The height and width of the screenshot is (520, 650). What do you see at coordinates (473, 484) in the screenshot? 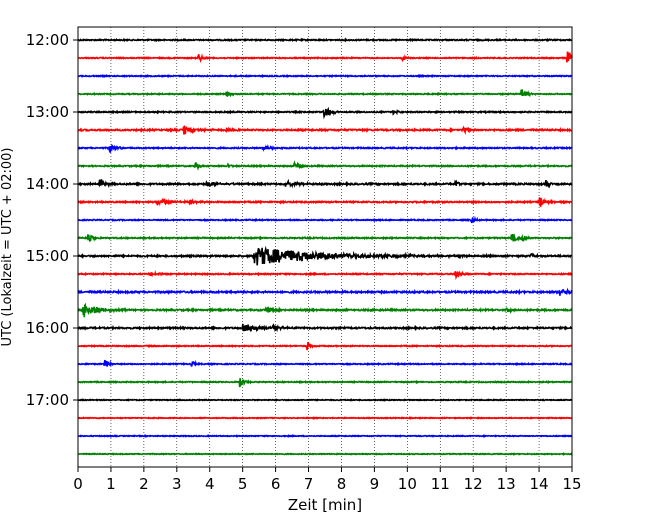
I see `x-tick-label: 12` at bounding box center [473, 484].